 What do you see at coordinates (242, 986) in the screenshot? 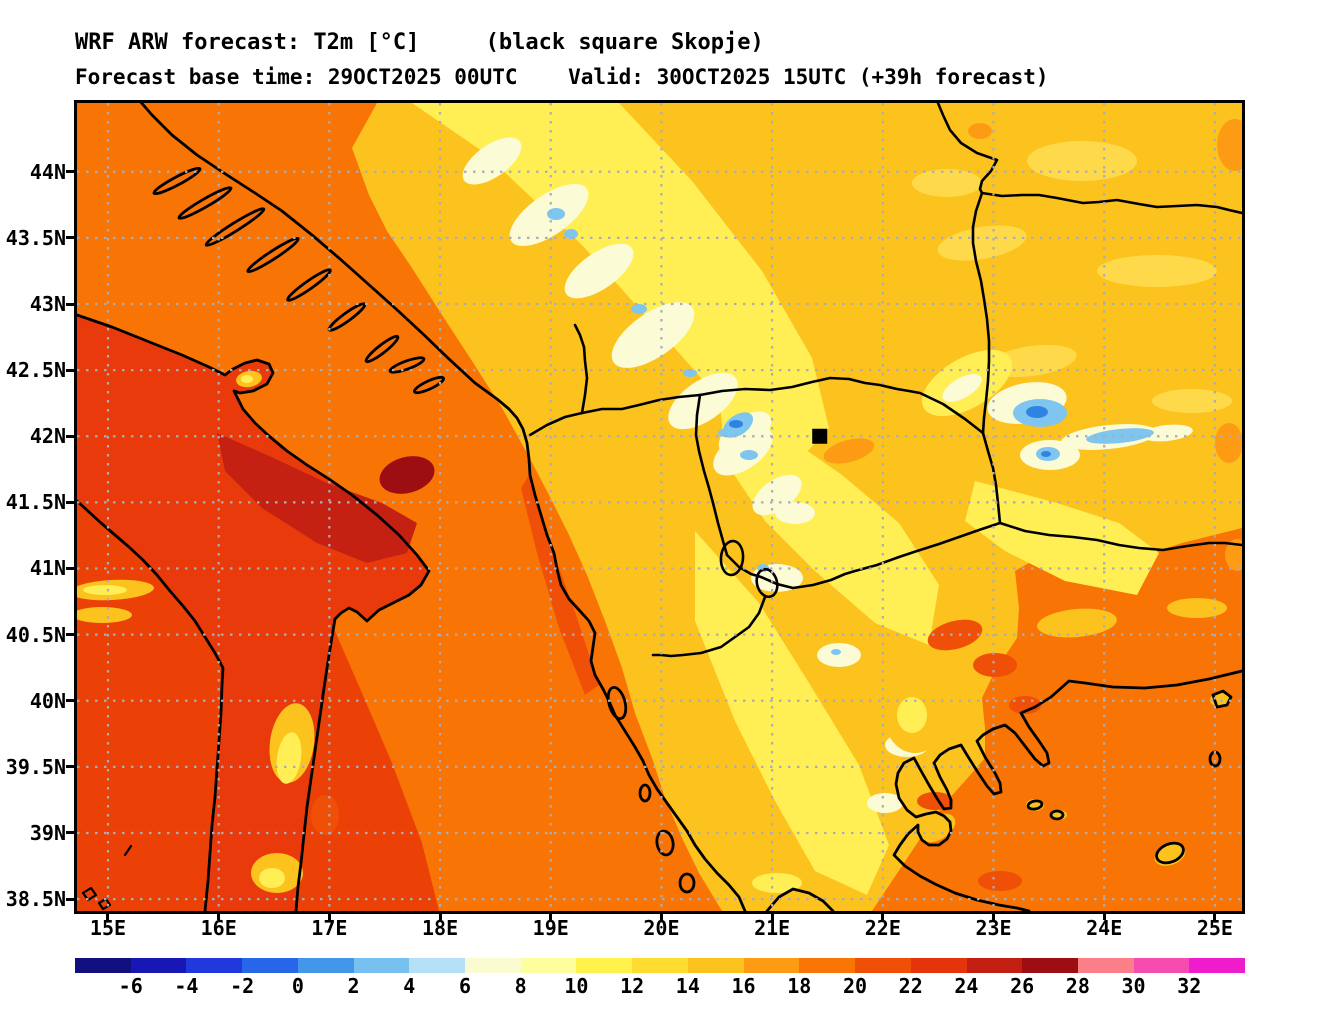
I see `colorbar-tick-label: -2` at bounding box center [242, 986].